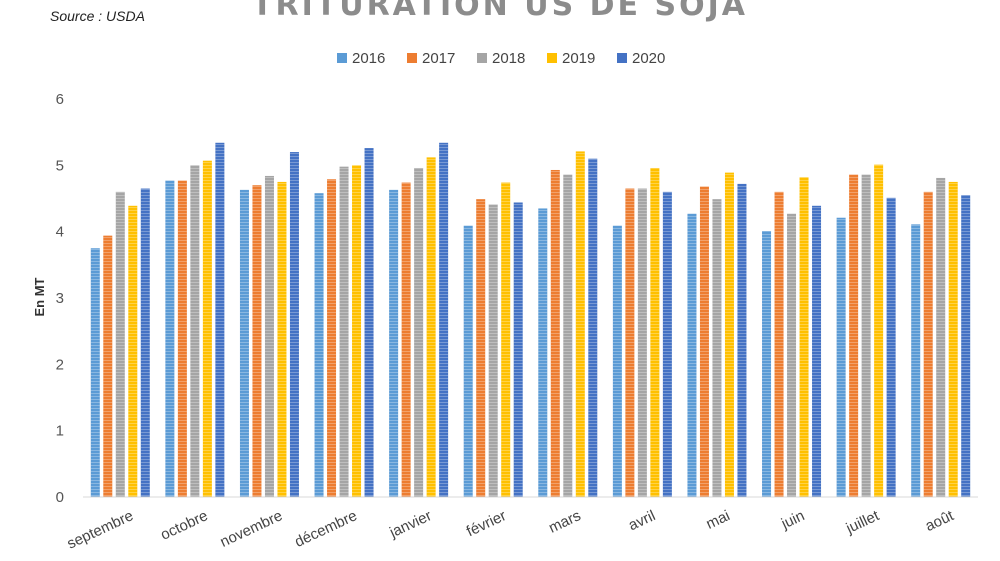  I want to click on legend-label: 2016, so click(368, 58).